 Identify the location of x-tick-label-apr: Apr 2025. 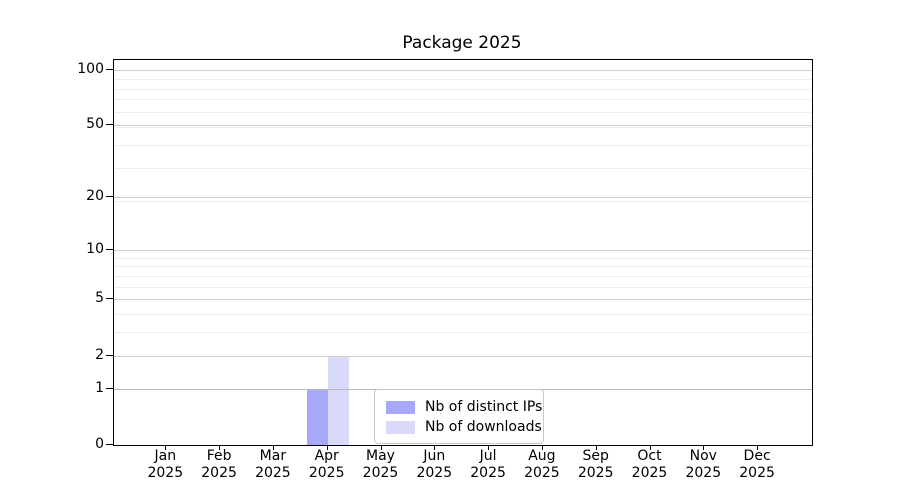
(327, 465).